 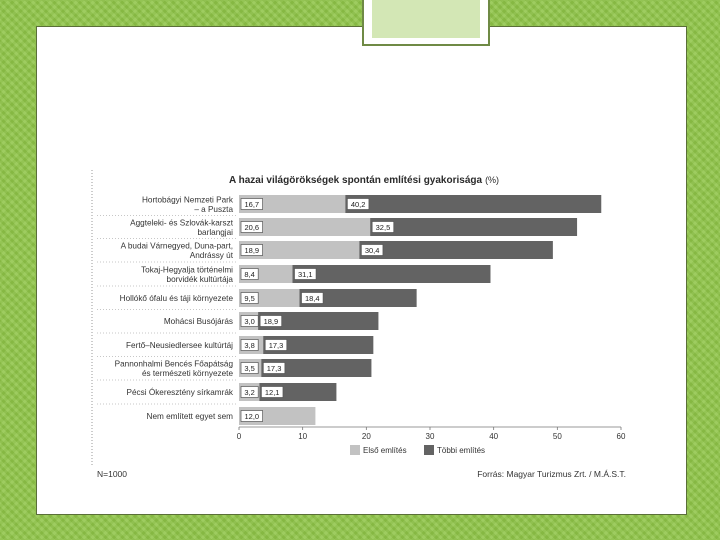 I want to click on data-label: 31,1, so click(x=305, y=274).